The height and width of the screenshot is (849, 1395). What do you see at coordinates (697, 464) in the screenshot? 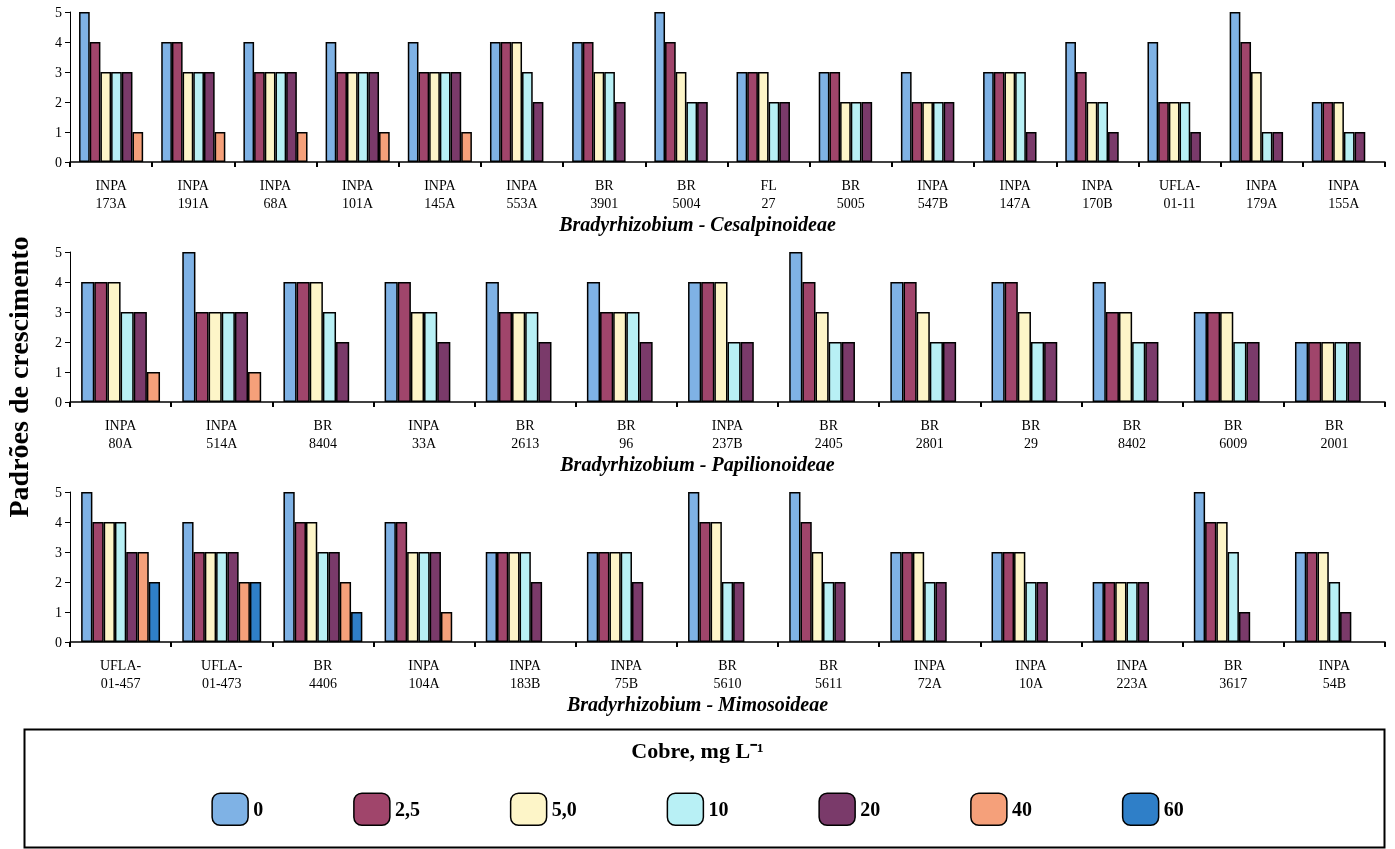
I see `text: Bradyrhizobium - Papilionoideae` at bounding box center [697, 464].